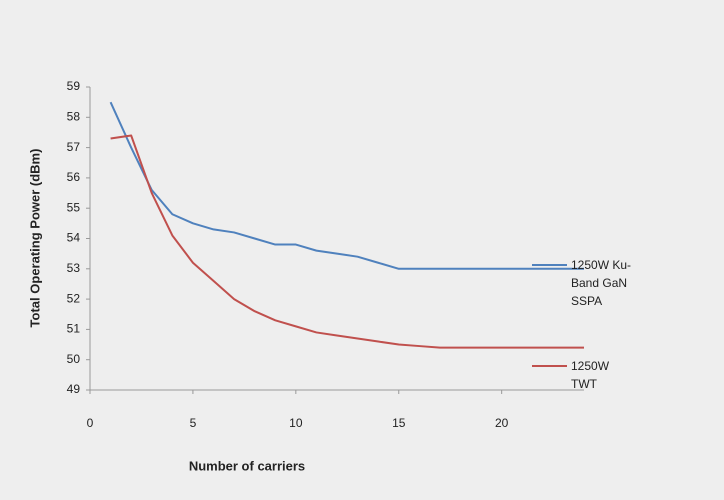 The height and width of the screenshot is (500, 724). Describe the element at coordinates (74, 207) in the screenshot. I see `y-tick-label: 55` at that location.